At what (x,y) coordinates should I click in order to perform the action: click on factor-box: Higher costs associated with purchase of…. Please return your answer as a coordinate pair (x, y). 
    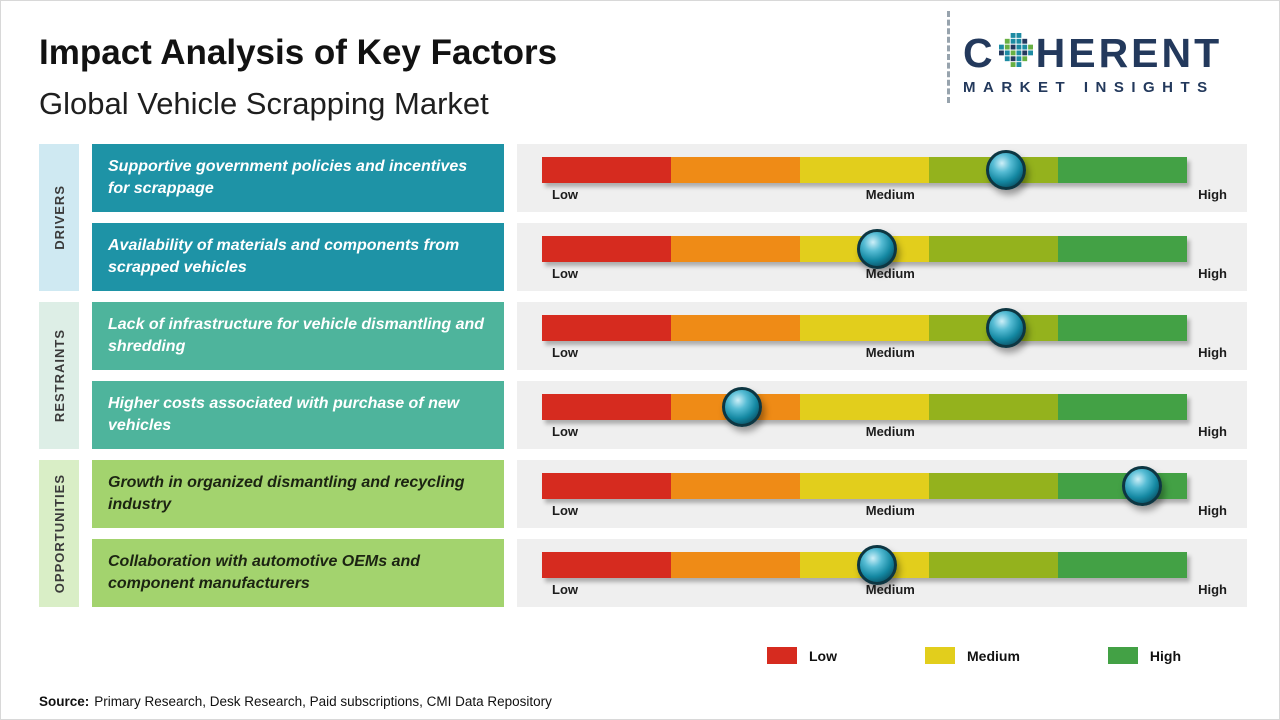
    Looking at the image, I should click on (298, 415).